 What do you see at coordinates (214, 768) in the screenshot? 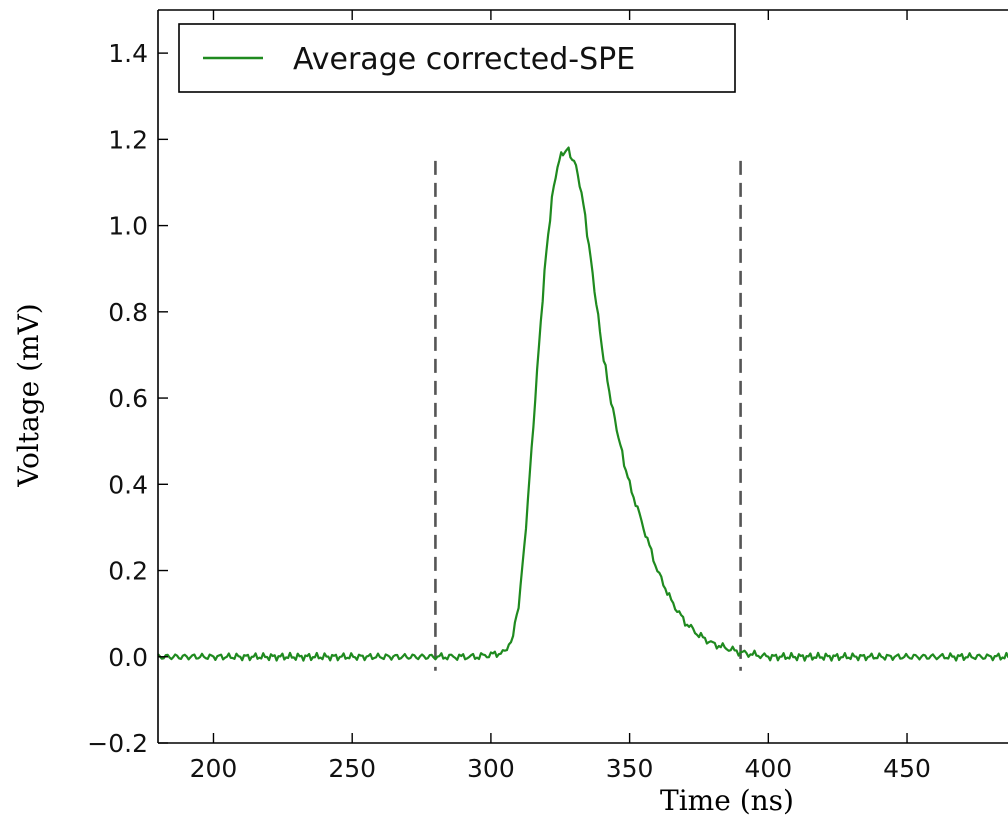
I see `x-tick-label: 200` at bounding box center [214, 768].